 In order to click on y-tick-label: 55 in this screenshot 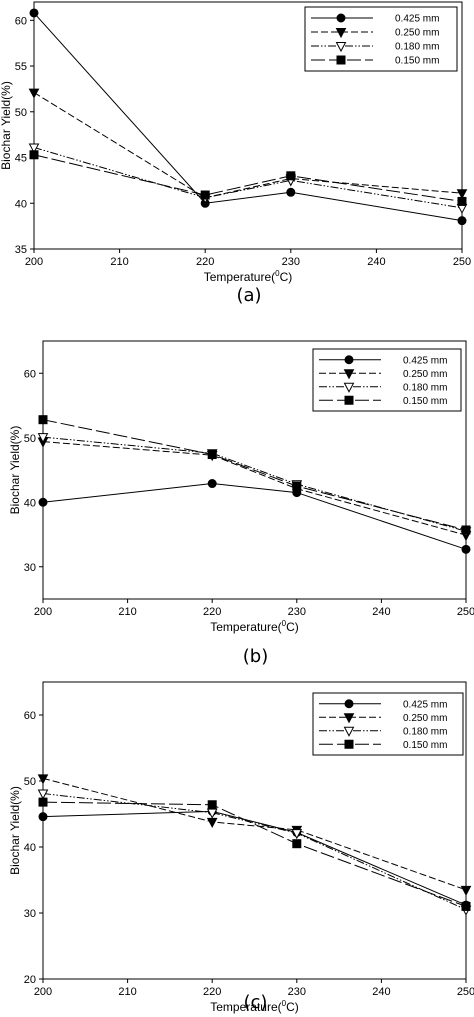, I will do `click(21, 67)`.